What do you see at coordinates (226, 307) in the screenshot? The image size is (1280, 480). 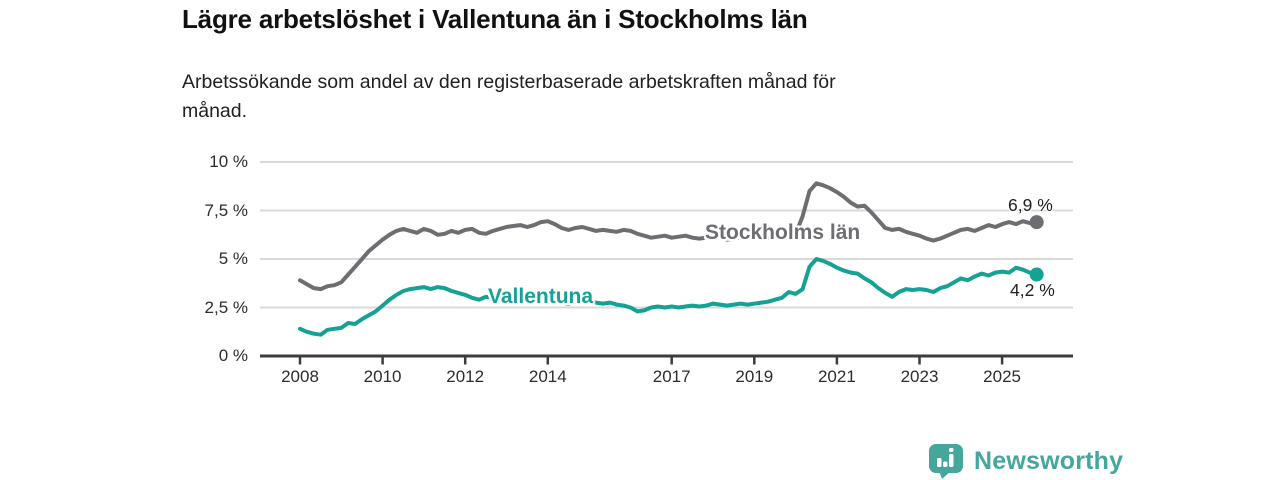 I see `y-tick-label: 2,5 %` at bounding box center [226, 307].